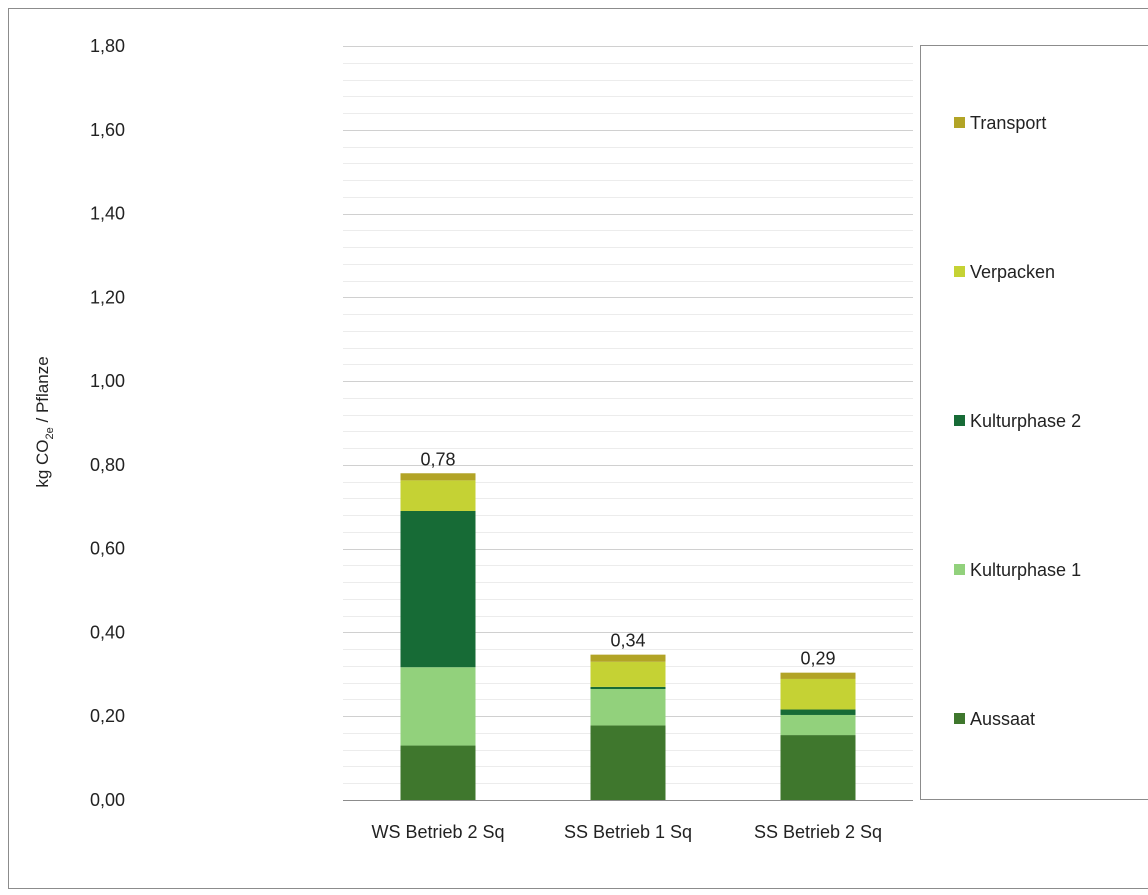 The image size is (1148, 895). I want to click on total-value-label: 0,78, so click(437, 459).